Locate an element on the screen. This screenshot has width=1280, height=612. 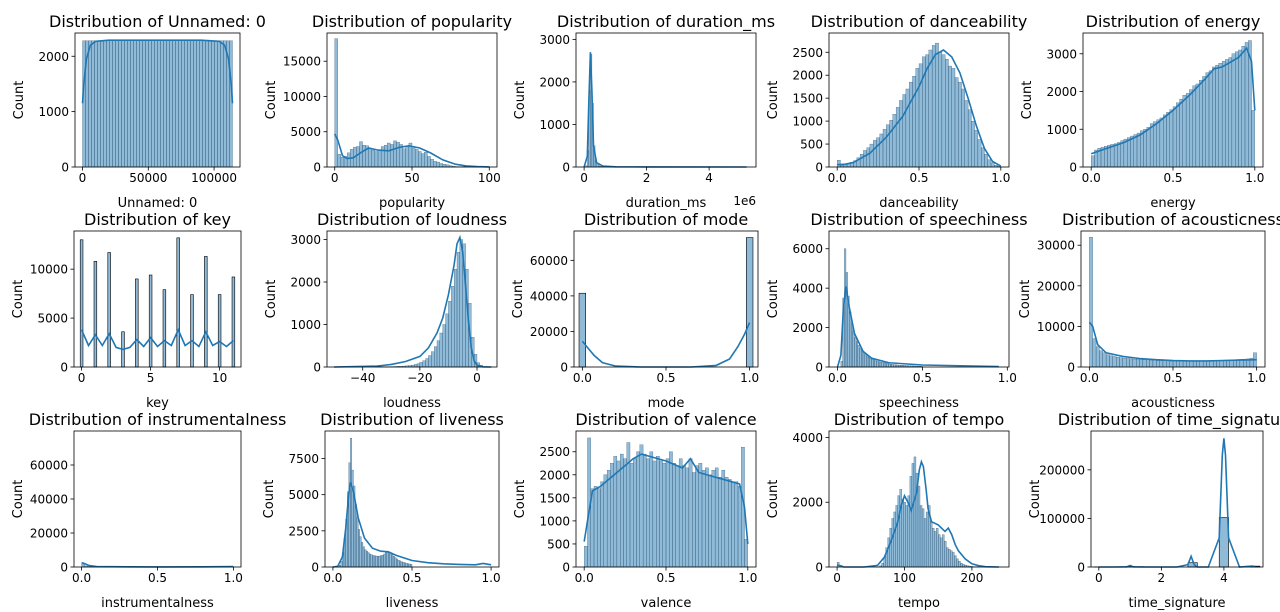
x-tick-label: 0.0 is located at coordinates (837, 178).